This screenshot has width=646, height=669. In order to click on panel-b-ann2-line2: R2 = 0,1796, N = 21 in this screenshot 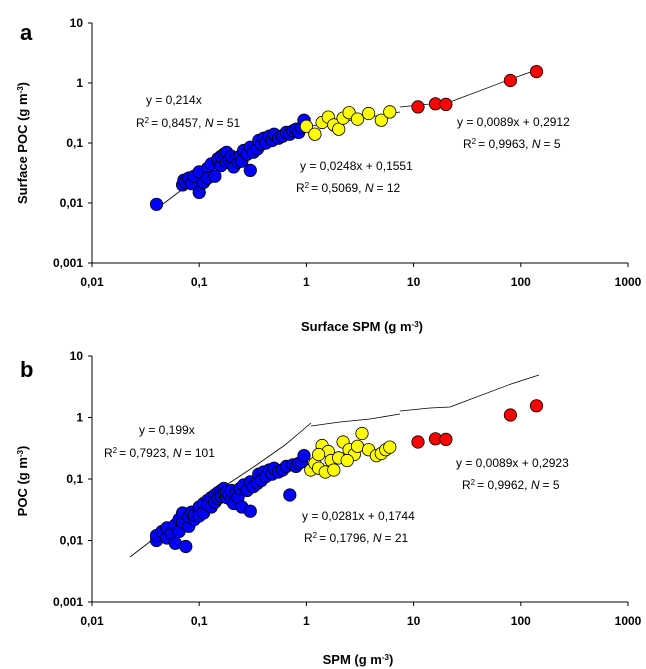, I will do `click(356, 538)`.